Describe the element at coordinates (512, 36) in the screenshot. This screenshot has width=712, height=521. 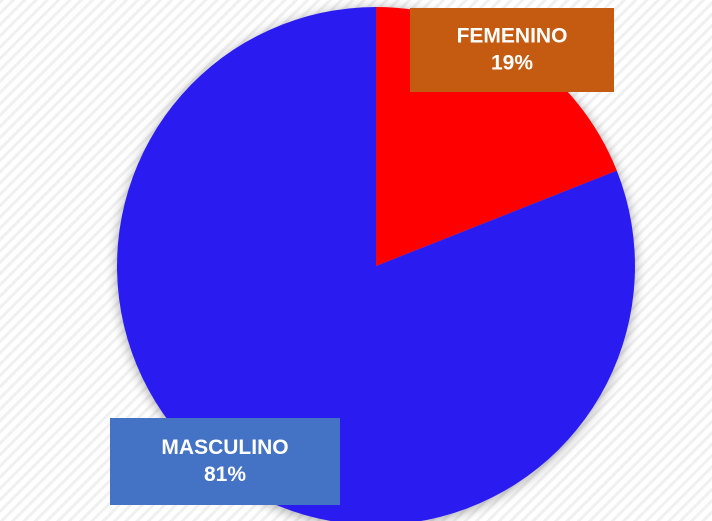
I see `category-label: FEMENINO` at that location.